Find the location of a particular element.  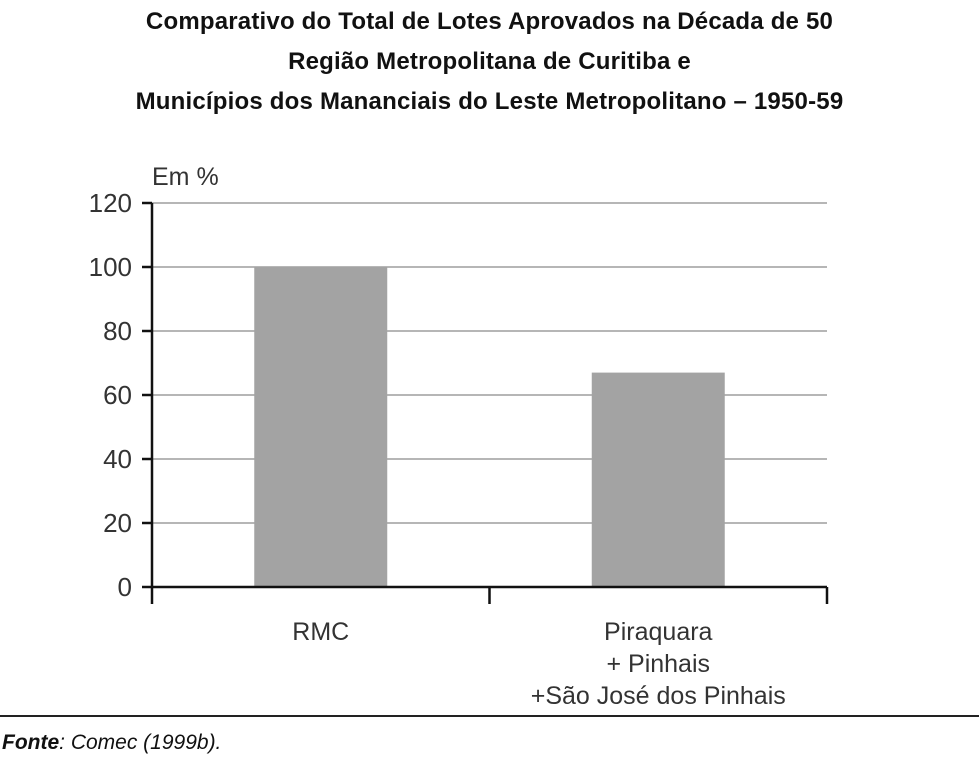

source-note: Fonte: Comec (1999b). is located at coordinates (111, 743).